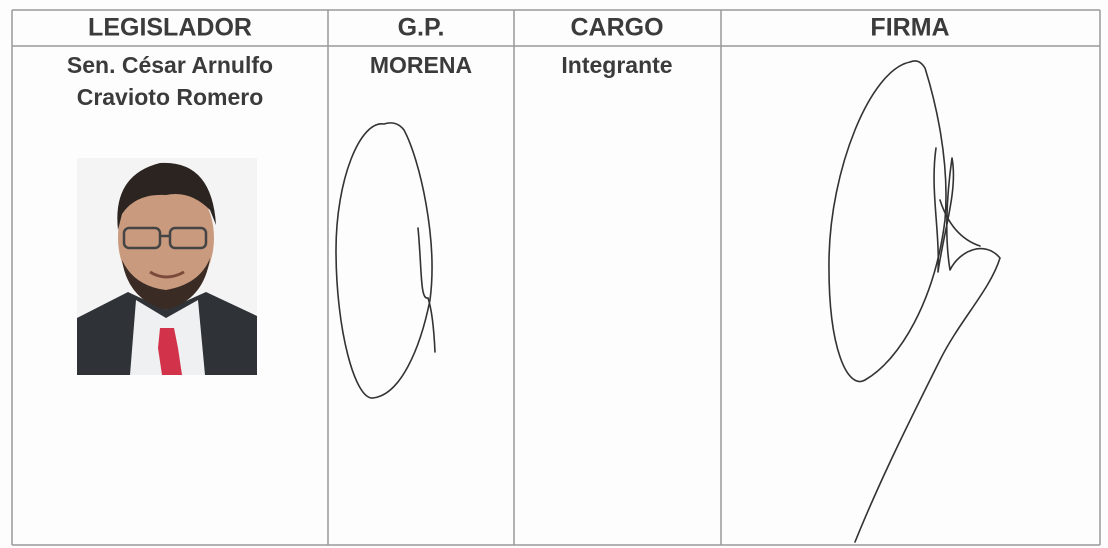 This screenshot has width=1108, height=548. I want to click on header-cell: G.P., so click(421, 28).